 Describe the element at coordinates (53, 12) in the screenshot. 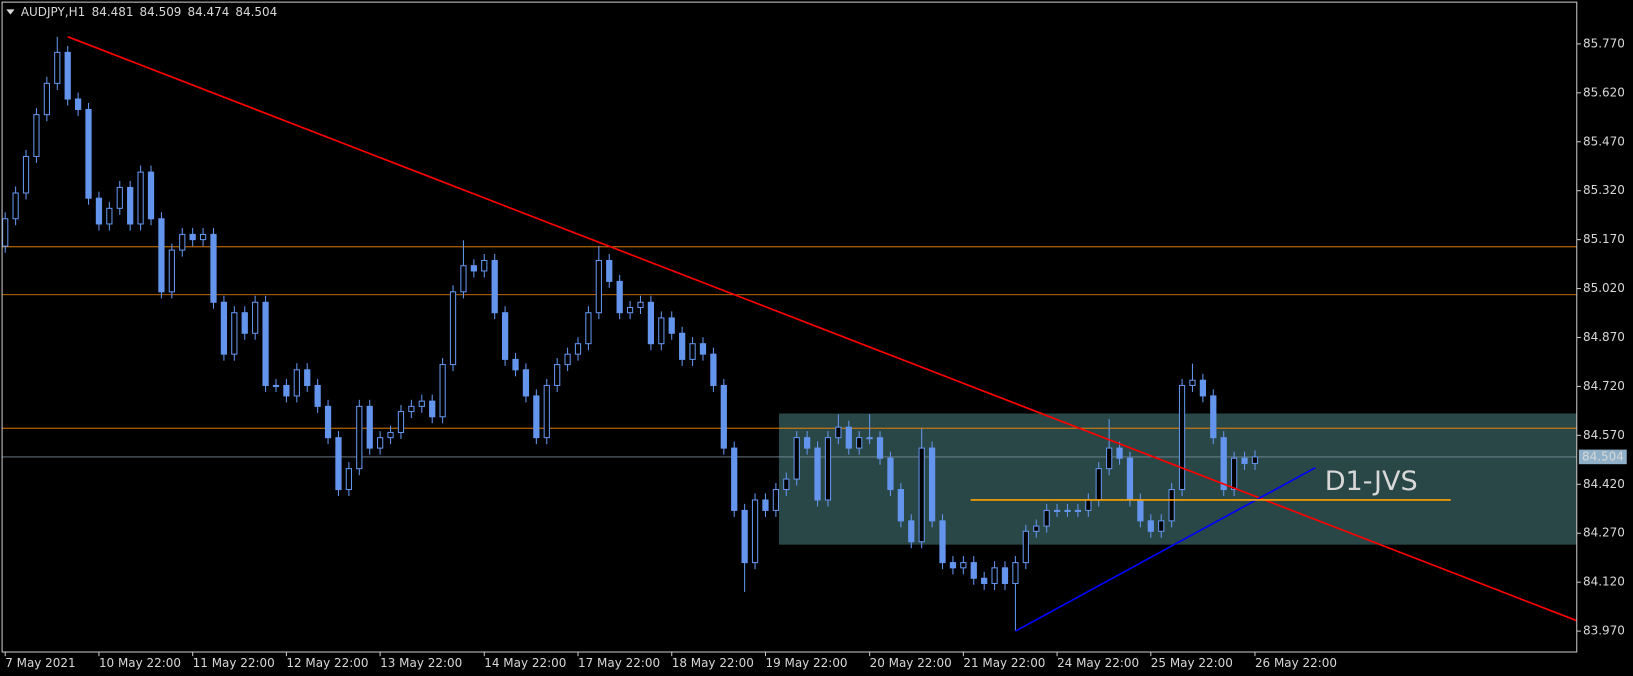

I see `symbol: AUDJPY,H1` at that location.